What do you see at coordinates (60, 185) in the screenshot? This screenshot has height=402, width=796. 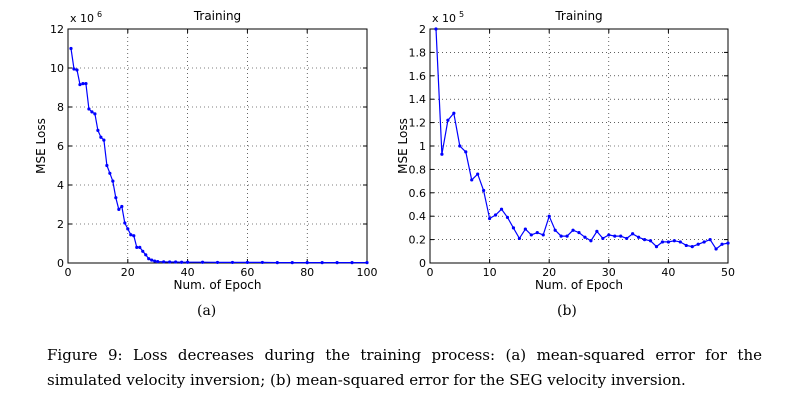 I see `chart1-y-tick-label: 4` at bounding box center [60, 185].